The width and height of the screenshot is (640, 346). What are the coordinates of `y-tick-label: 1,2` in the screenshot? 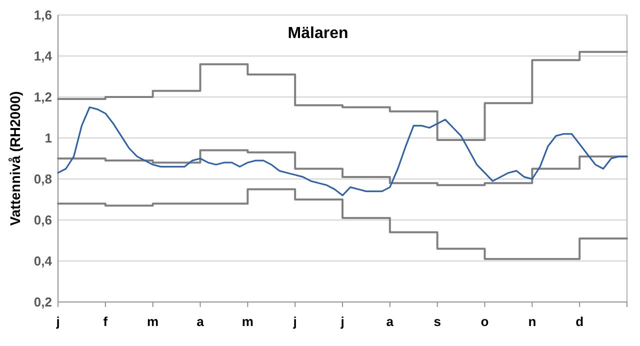 It's located at (43, 97).